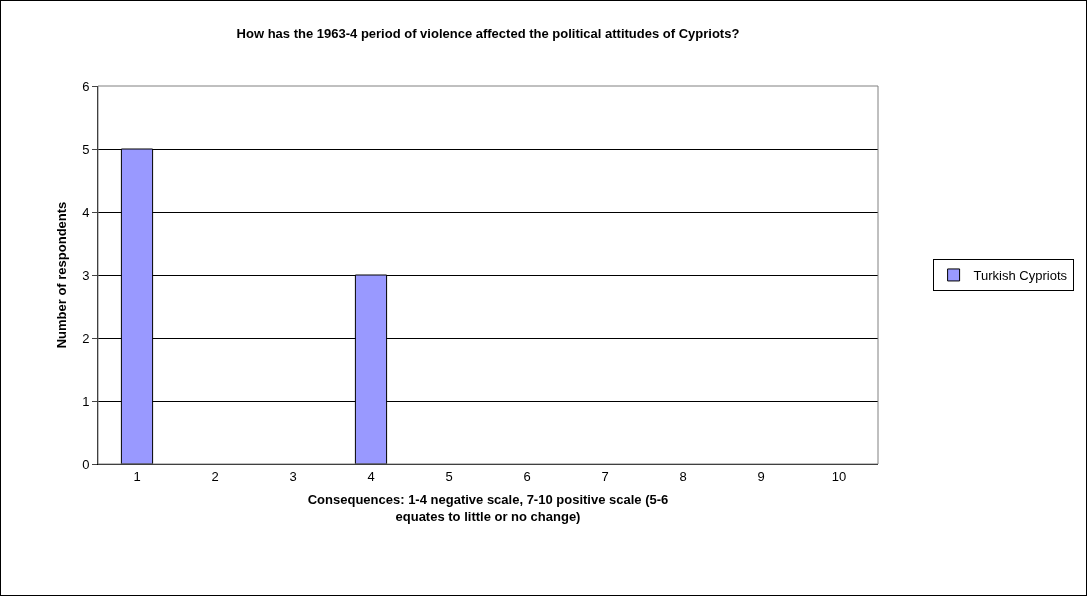  Describe the element at coordinates (839, 476) in the screenshot. I see `x-tick-label: 10` at that location.